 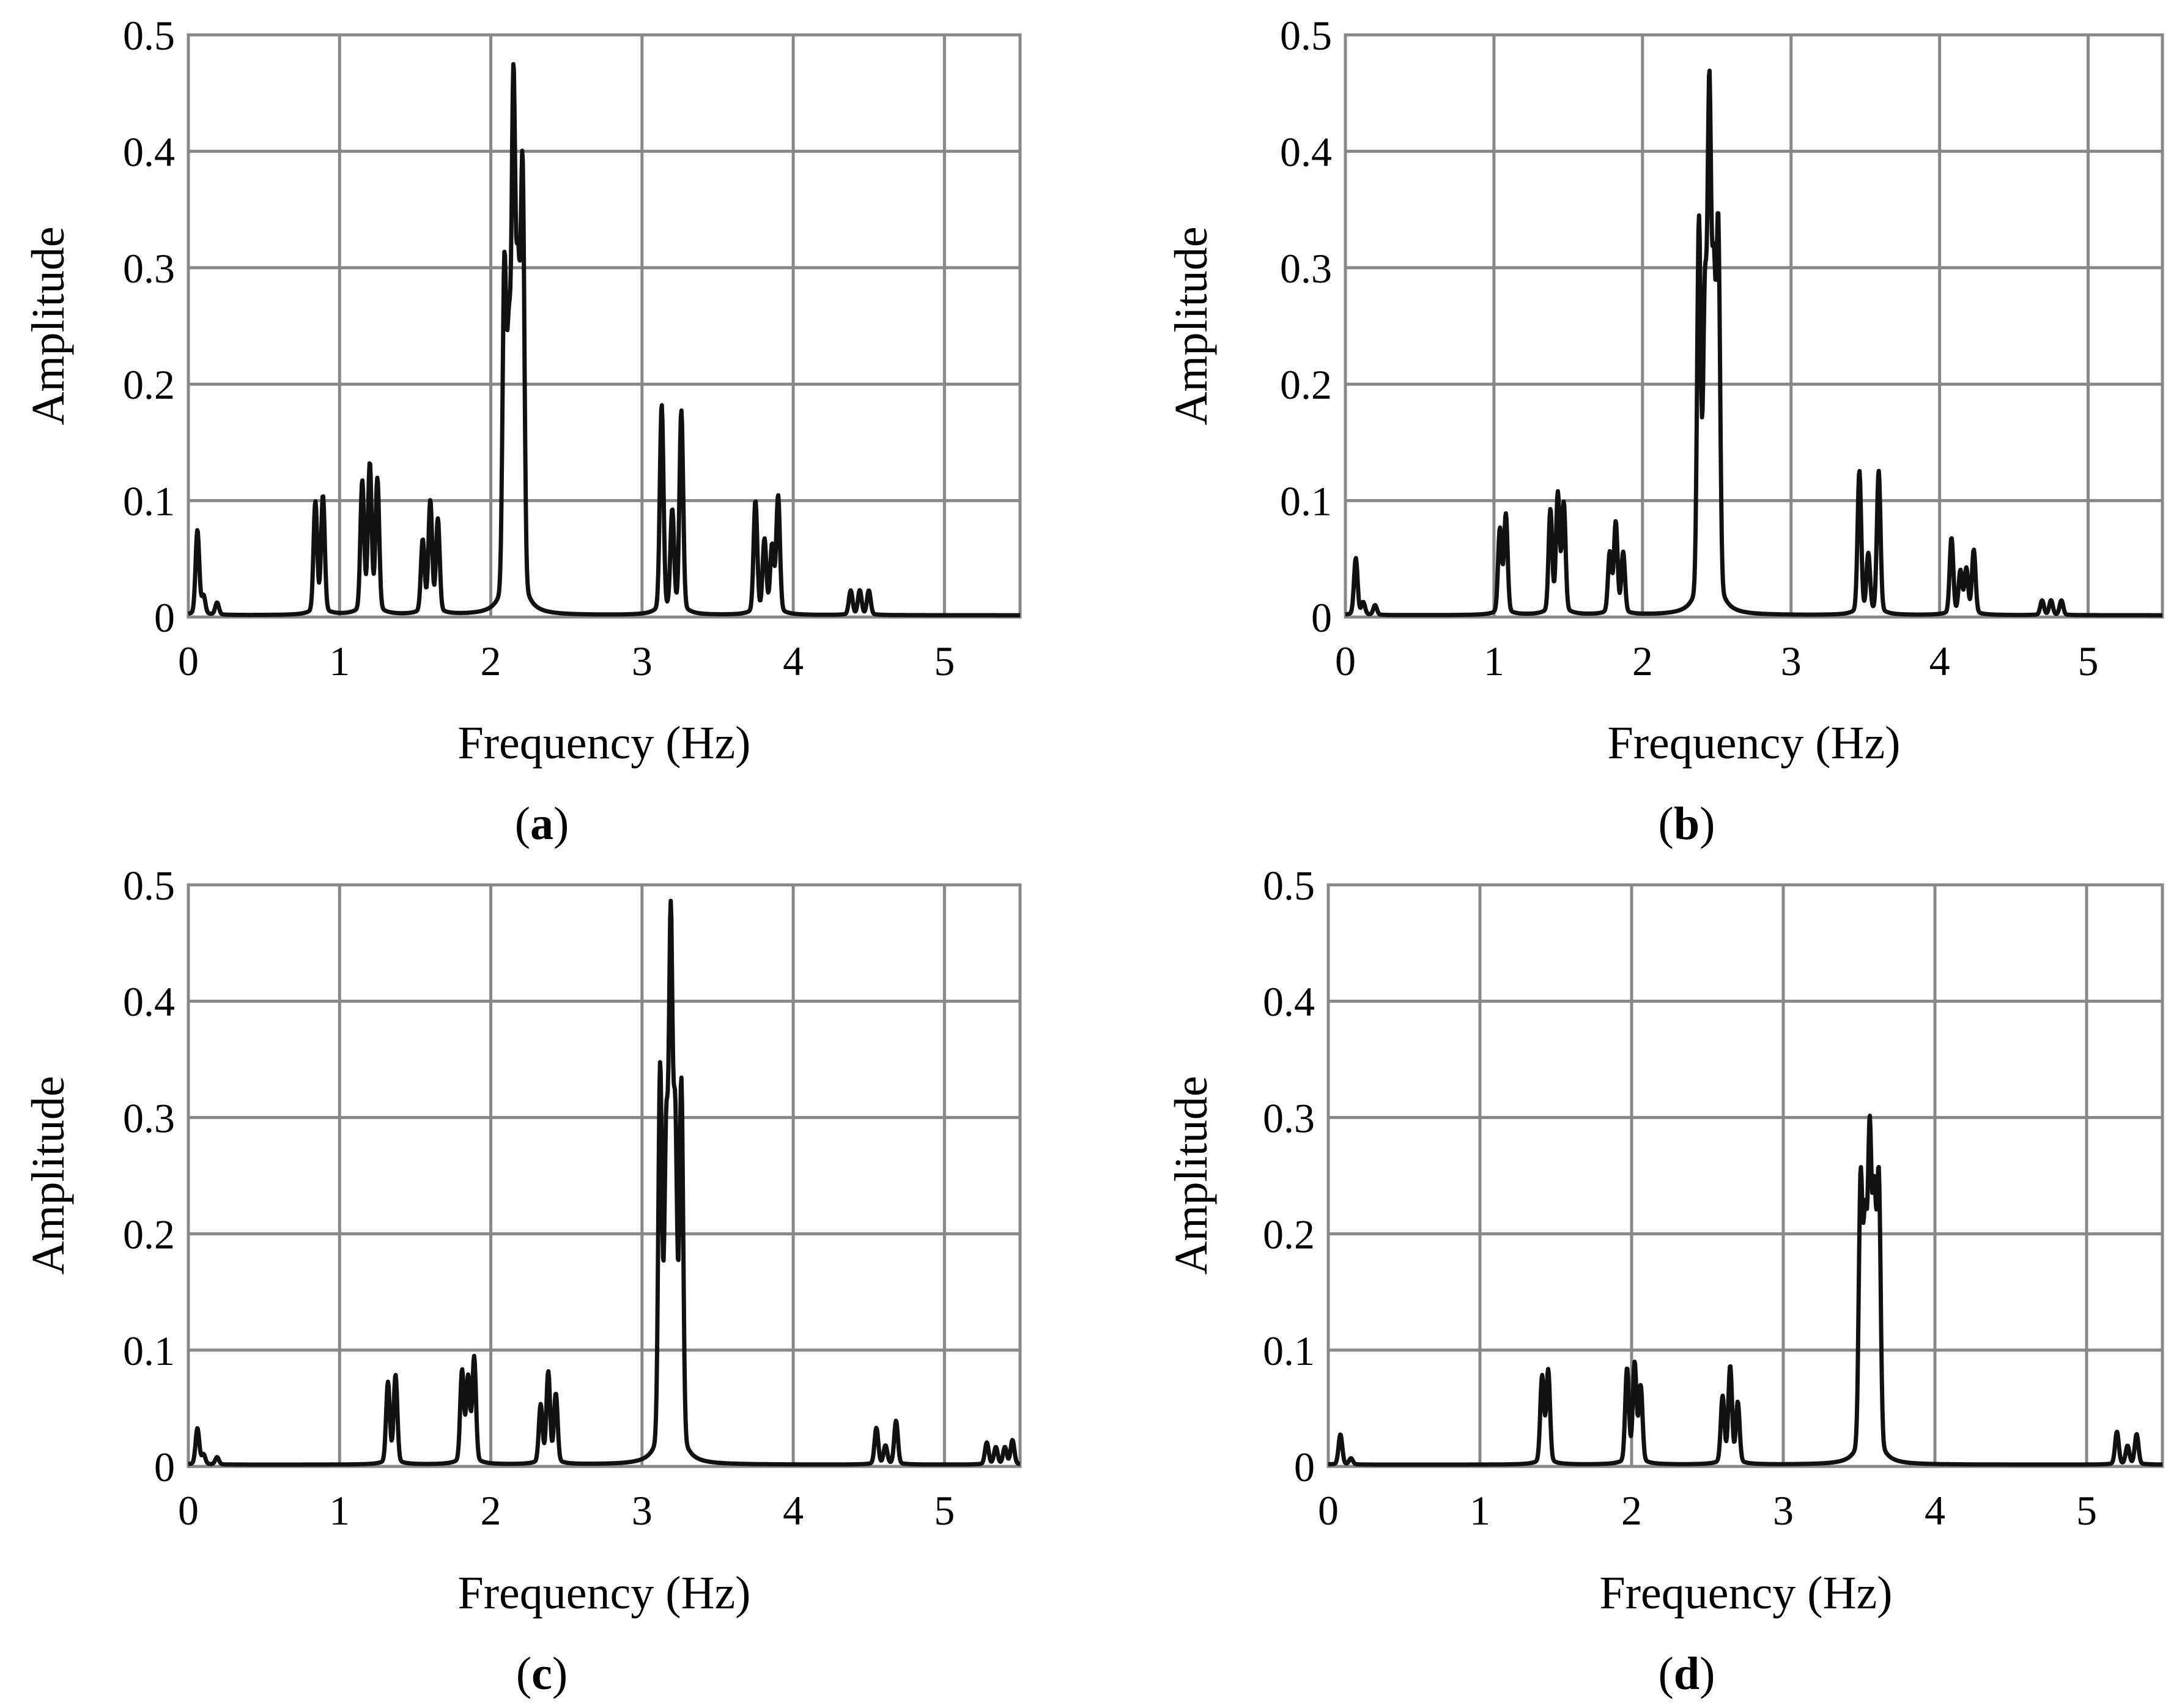 What do you see at coordinates (642, 661) in the screenshot?
I see `panel-a-x-tick-label: 3` at bounding box center [642, 661].